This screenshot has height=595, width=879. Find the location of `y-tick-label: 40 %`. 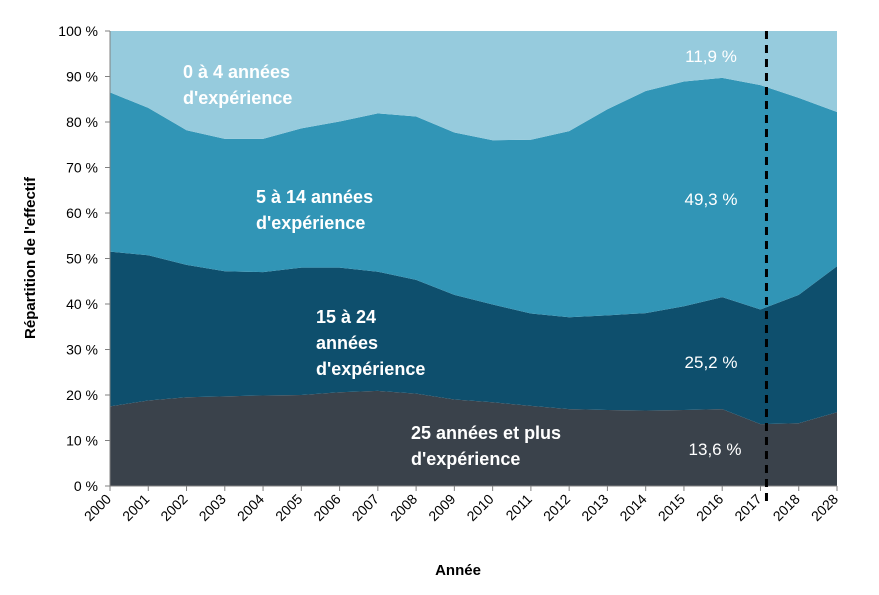

y-tick-label: 40 % is located at coordinates (82, 304).